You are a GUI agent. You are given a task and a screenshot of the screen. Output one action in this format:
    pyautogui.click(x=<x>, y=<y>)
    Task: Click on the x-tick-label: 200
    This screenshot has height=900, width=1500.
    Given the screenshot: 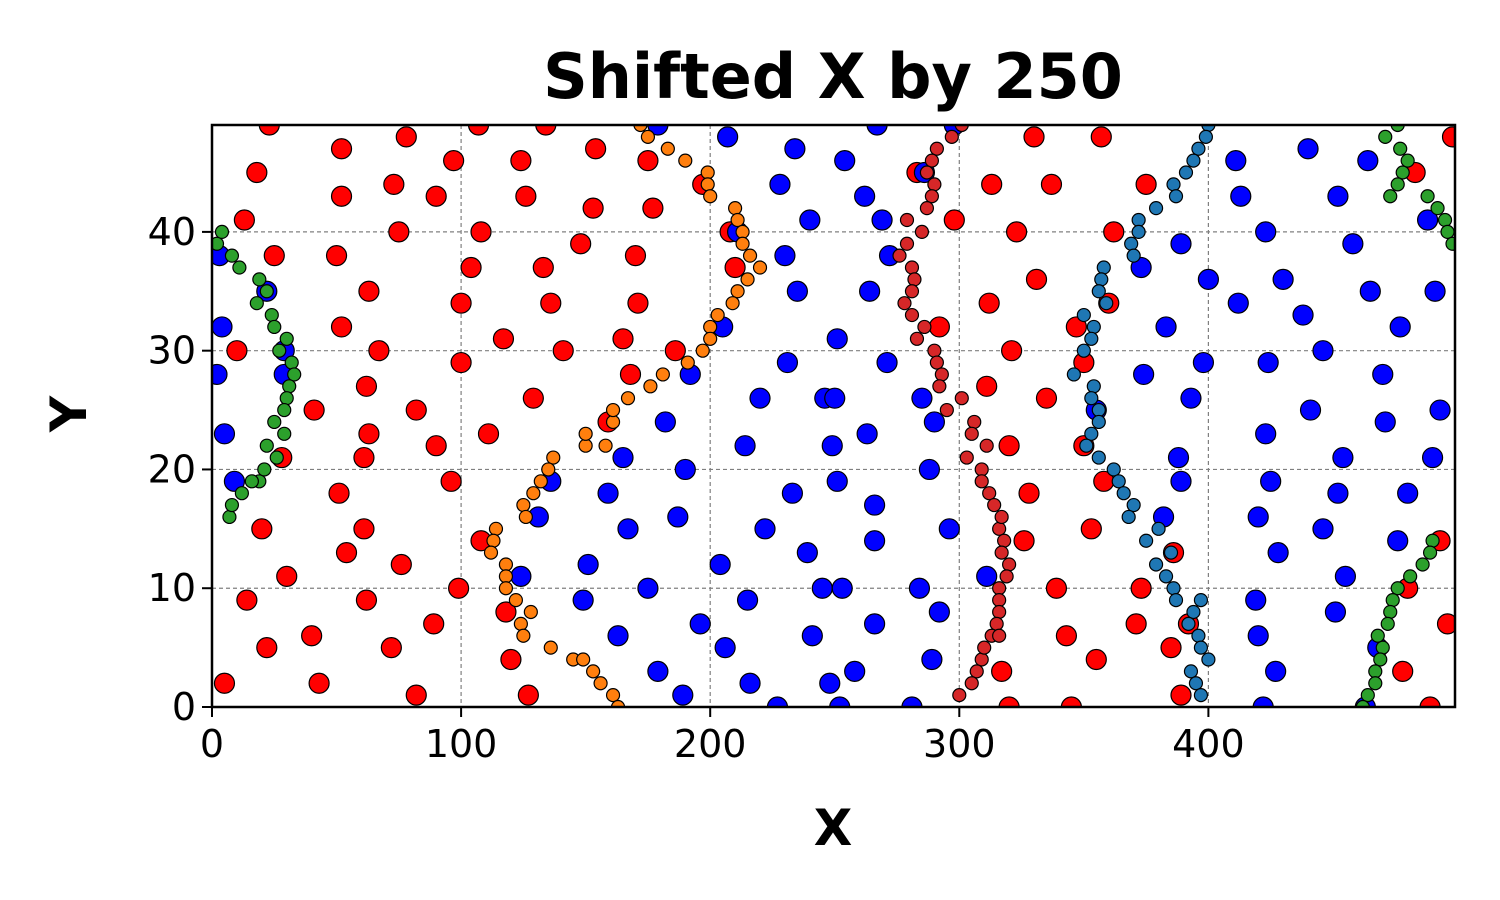 What is the action you would take?
    pyautogui.click(x=710, y=744)
    